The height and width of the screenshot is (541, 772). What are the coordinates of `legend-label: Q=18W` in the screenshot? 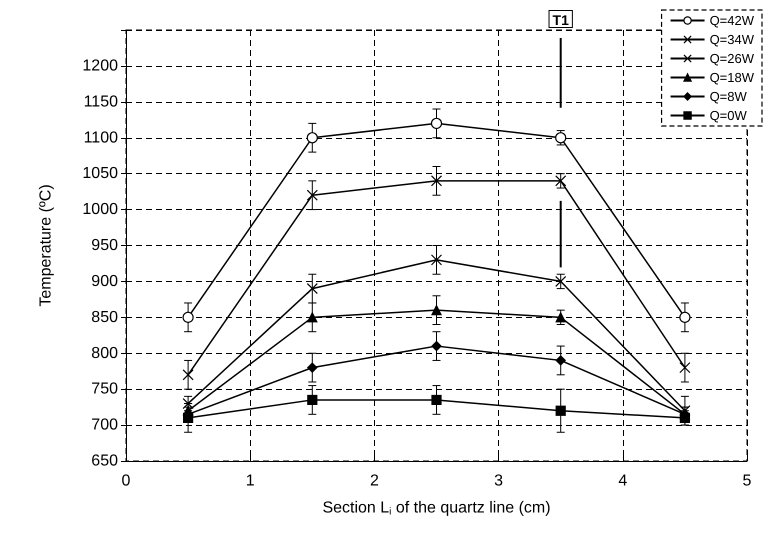 It's located at (732, 77).